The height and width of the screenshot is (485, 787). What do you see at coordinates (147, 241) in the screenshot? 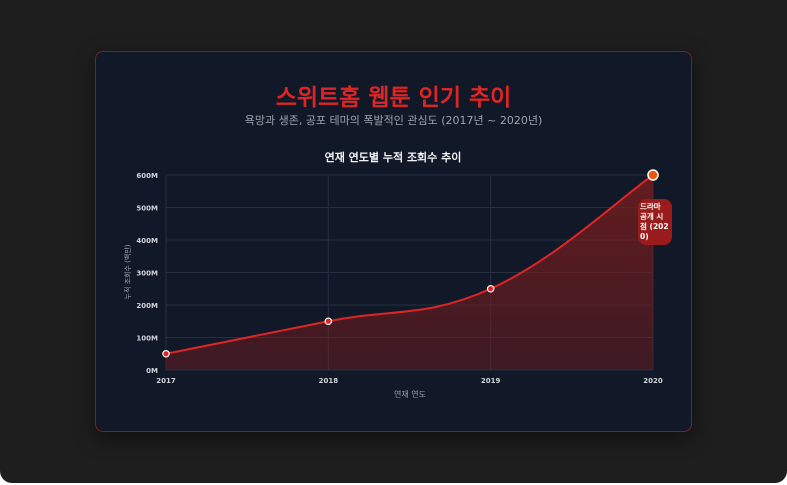
I see `y-tick-label: 400M` at bounding box center [147, 241].